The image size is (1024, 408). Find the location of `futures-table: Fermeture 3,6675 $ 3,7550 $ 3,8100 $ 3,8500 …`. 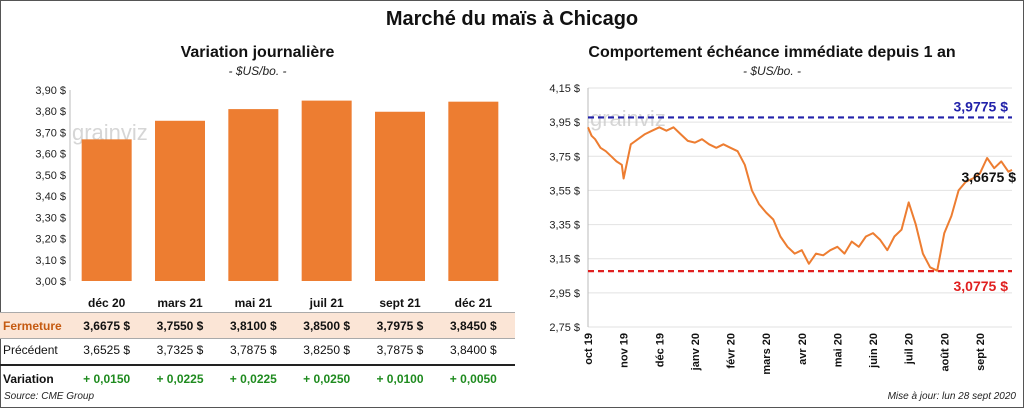

futures-table: Fermeture 3,6675 $ 3,7550 $ 3,8100 $ 3,8500 … is located at coordinates (257, 339).